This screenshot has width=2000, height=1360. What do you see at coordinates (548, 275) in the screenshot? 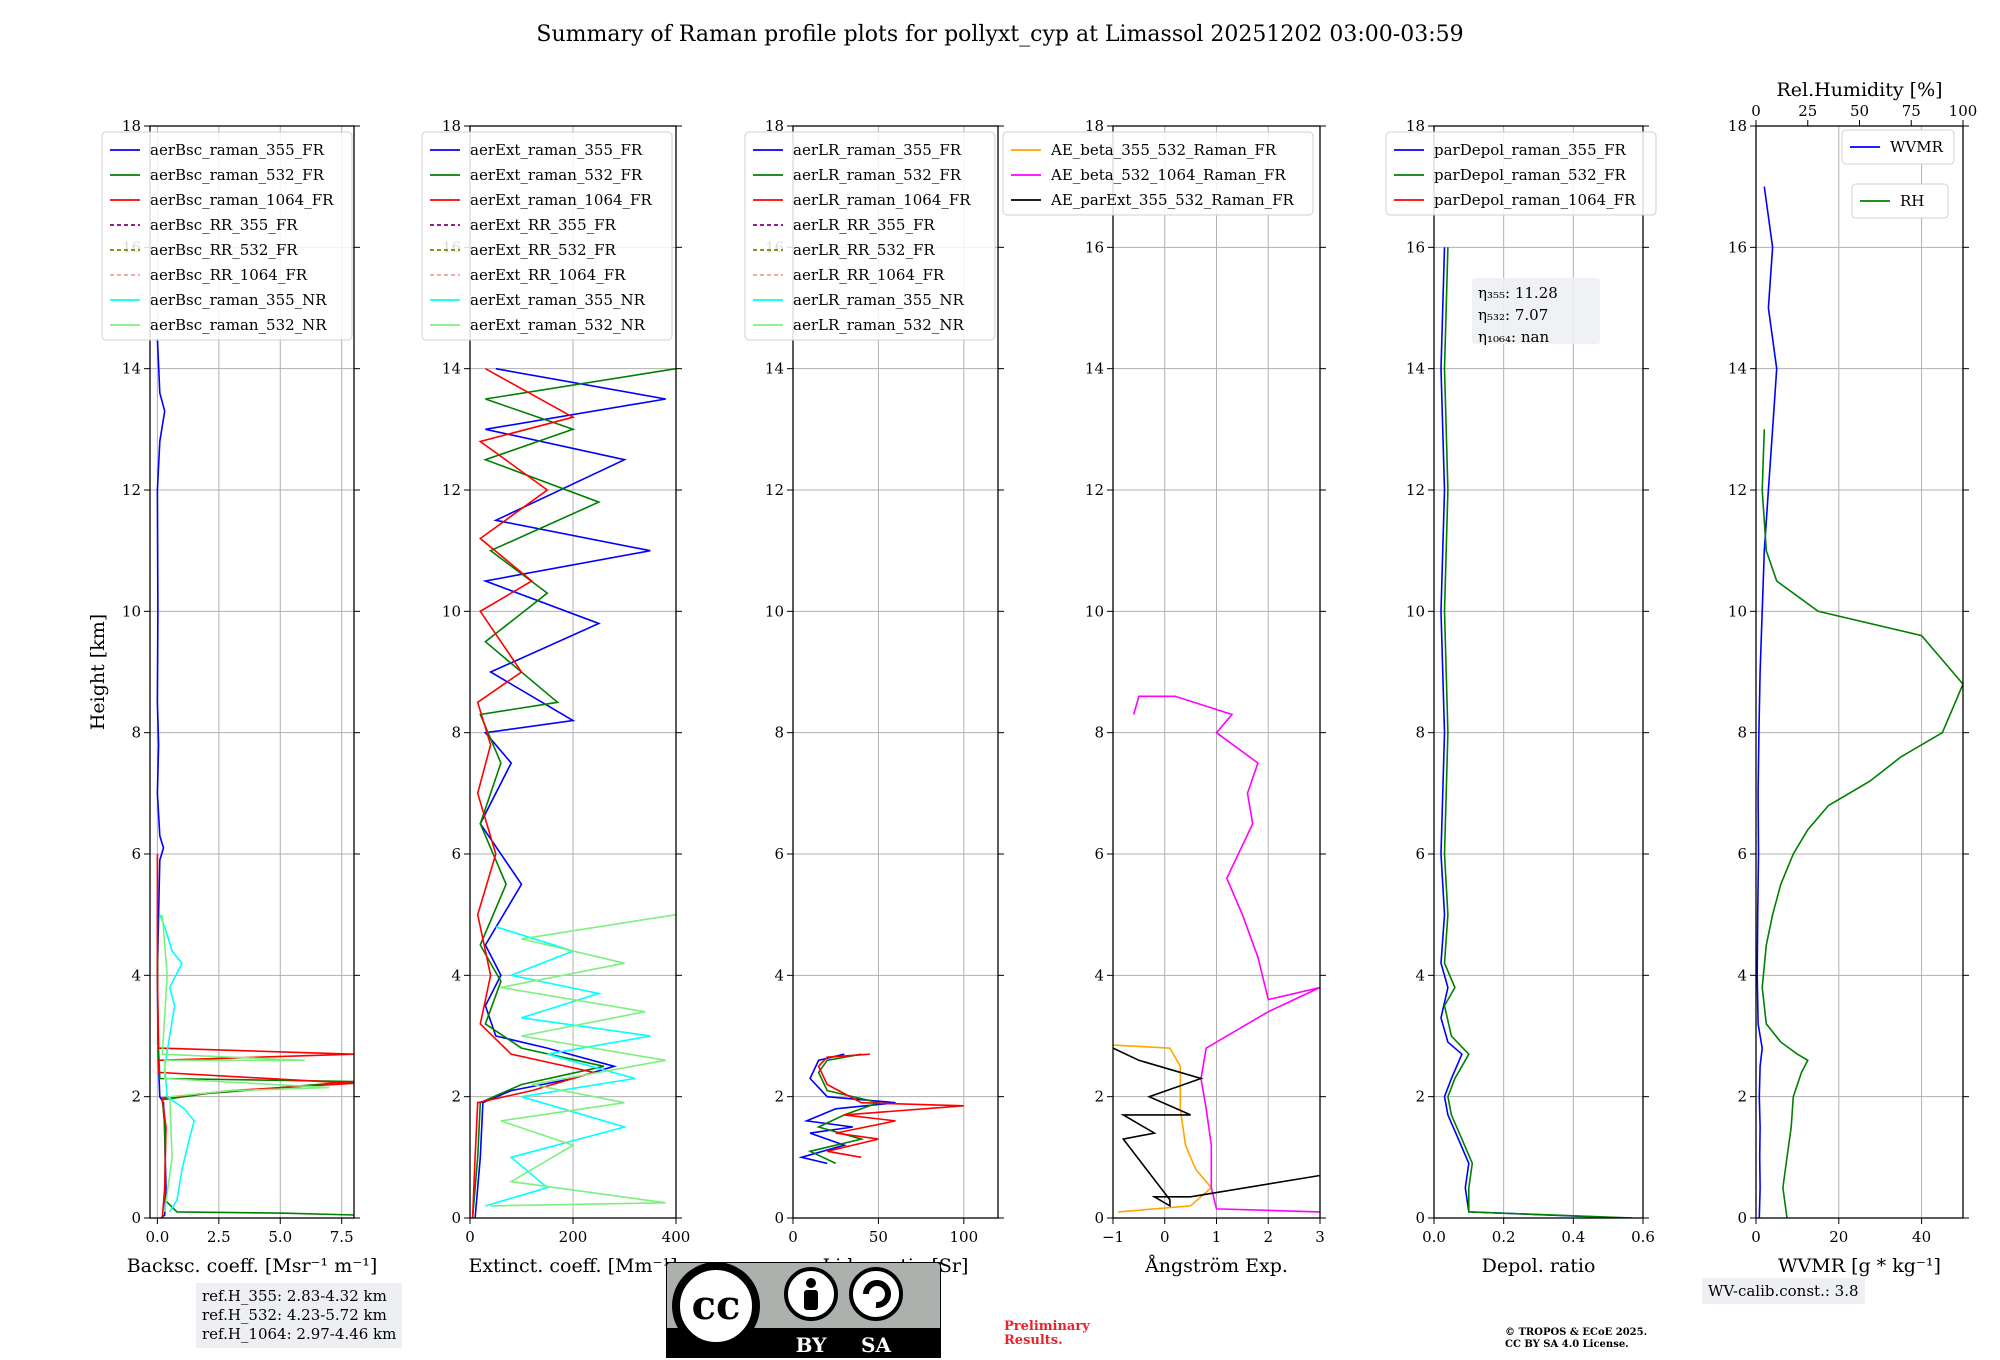
I see `legend-label: aerExt_RR_1064_FR` at bounding box center [548, 275].